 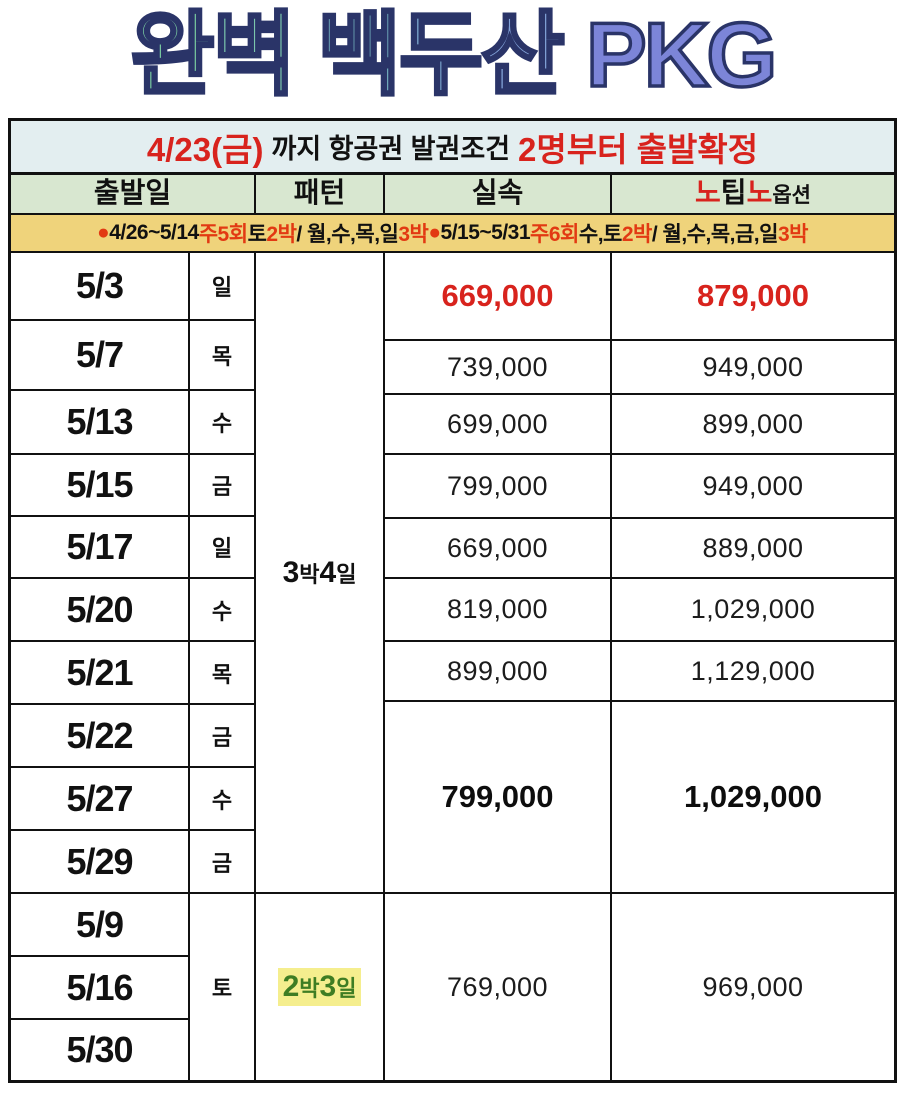 What do you see at coordinates (497, 986) in the screenshot?
I see `value-price-cell: 769,000` at bounding box center [497, 986].